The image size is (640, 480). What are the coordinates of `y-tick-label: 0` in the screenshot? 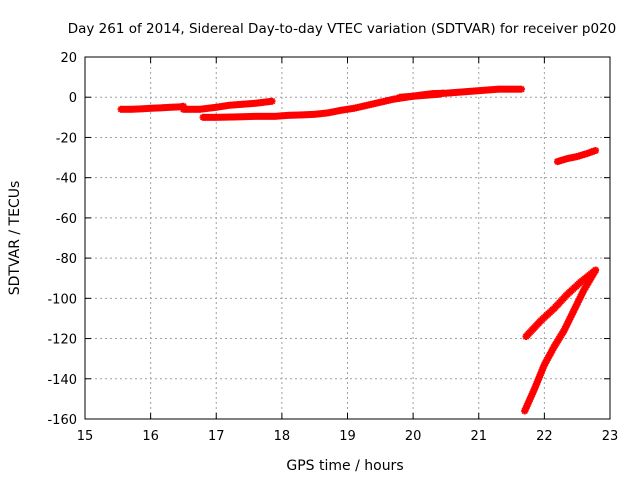 It's located at (73, 98).